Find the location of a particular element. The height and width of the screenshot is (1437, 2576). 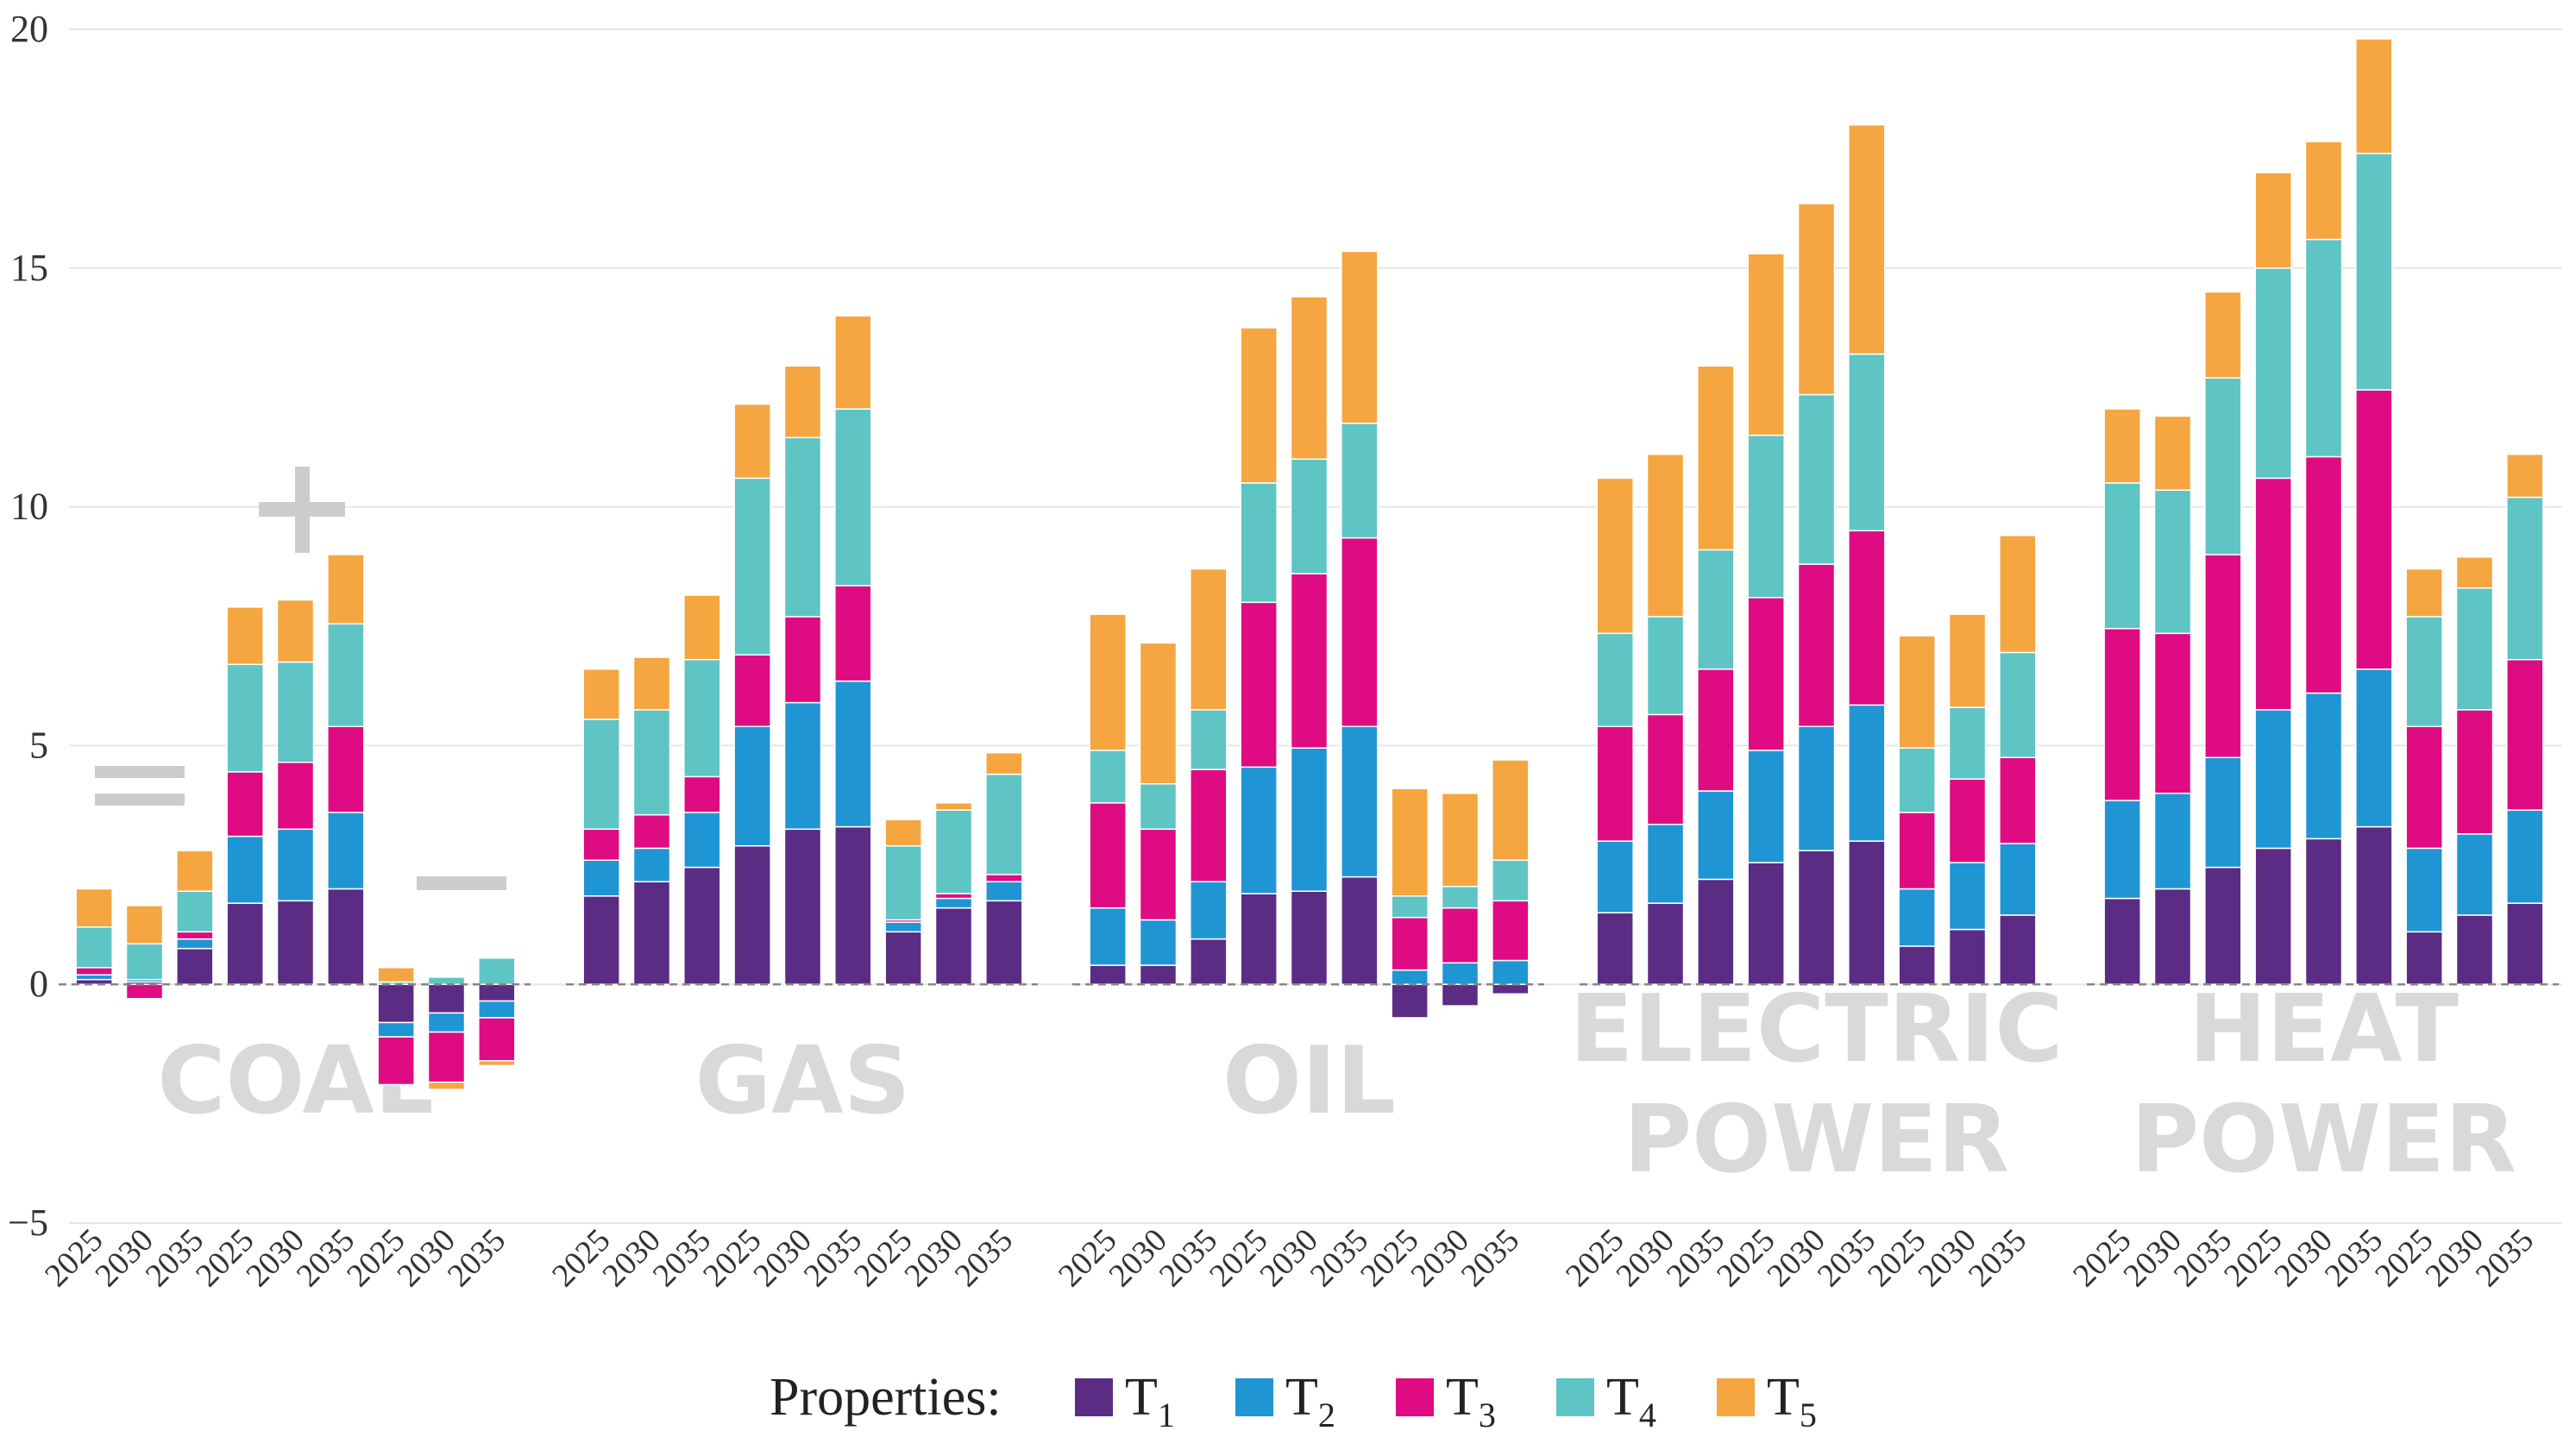

scenario-marks is located at coordinates (300, 678).